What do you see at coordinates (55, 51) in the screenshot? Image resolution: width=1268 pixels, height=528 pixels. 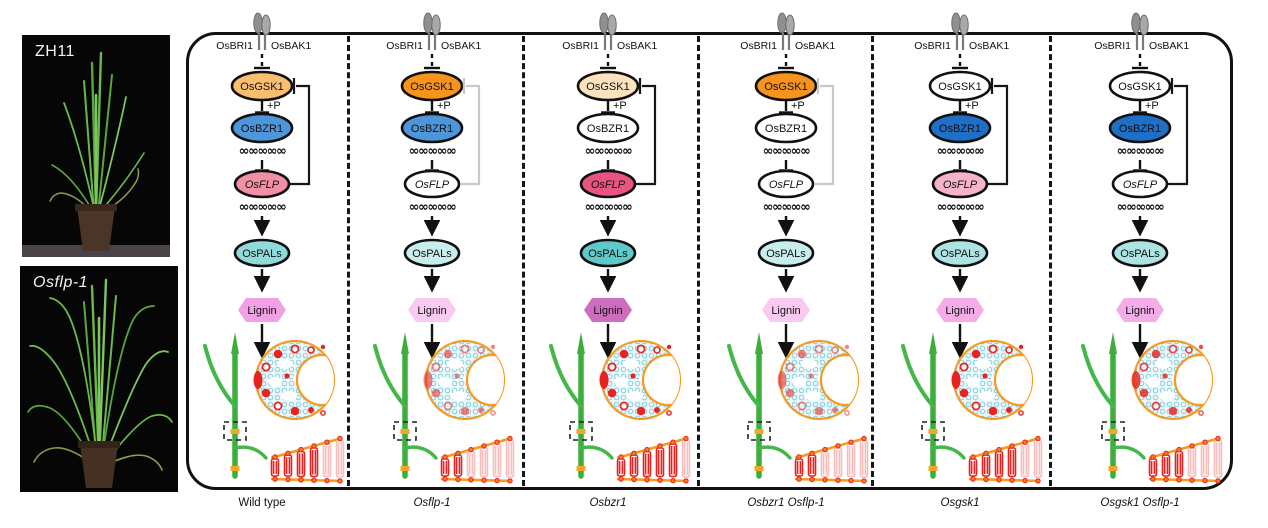 I see `photo-label-zh11: ZH11` at bounding box center [55, 51].